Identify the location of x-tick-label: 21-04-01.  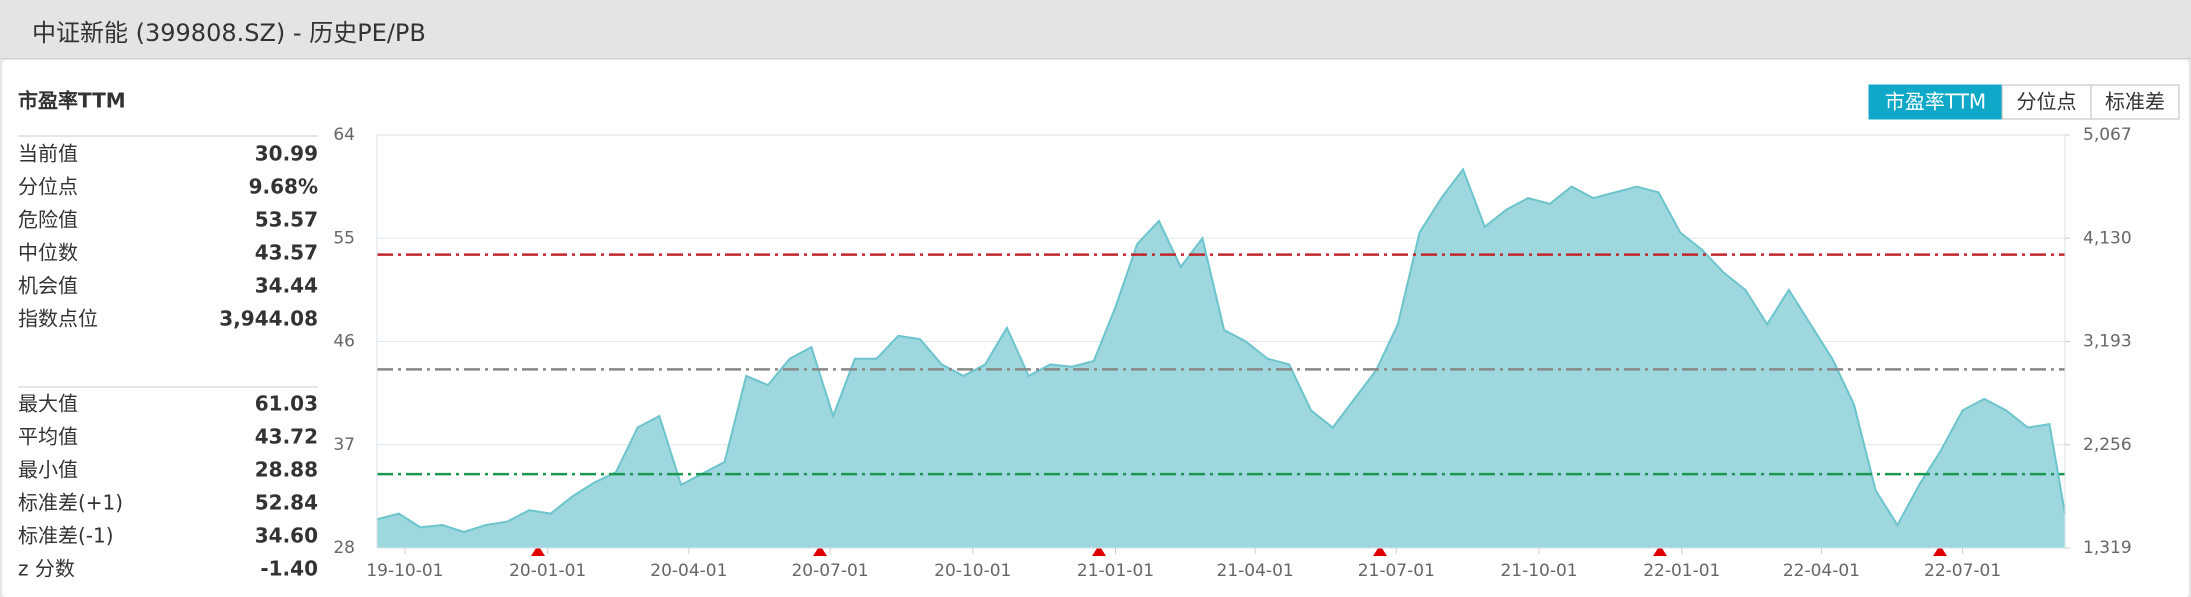
(1255, 571).